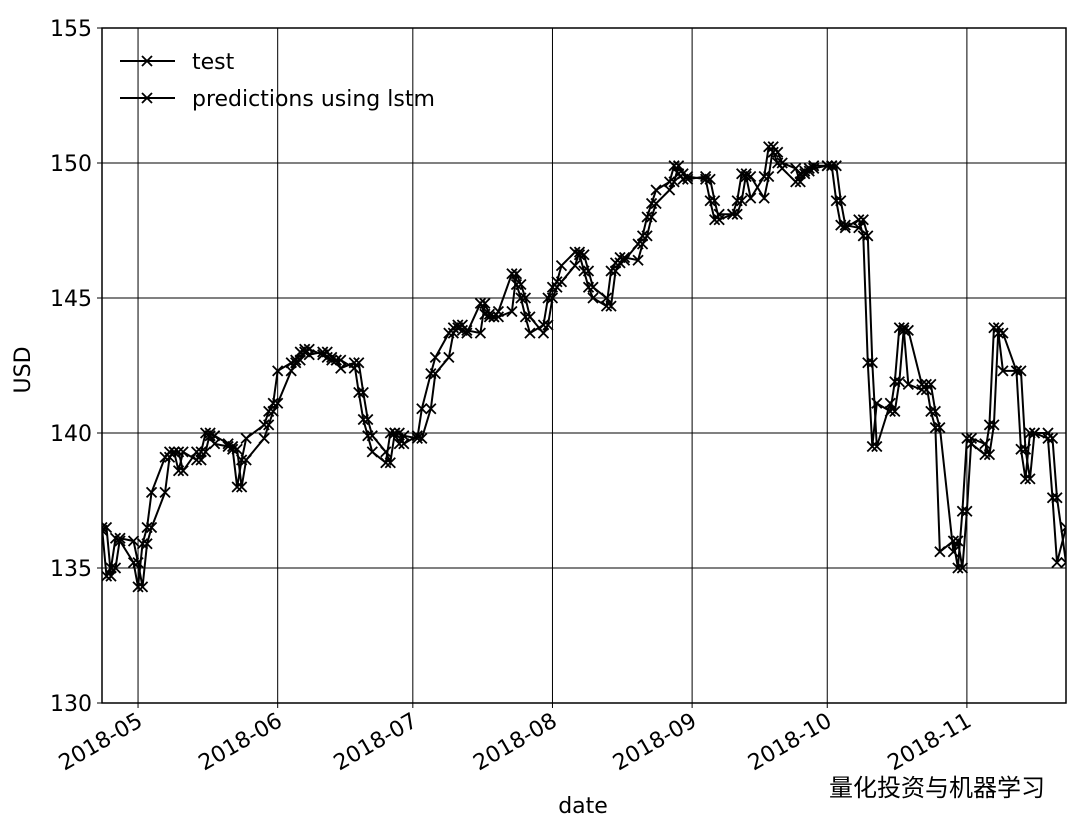 This screenshot has height=839, width=1080. I want to click on legend-label: test, so click(213, 62).